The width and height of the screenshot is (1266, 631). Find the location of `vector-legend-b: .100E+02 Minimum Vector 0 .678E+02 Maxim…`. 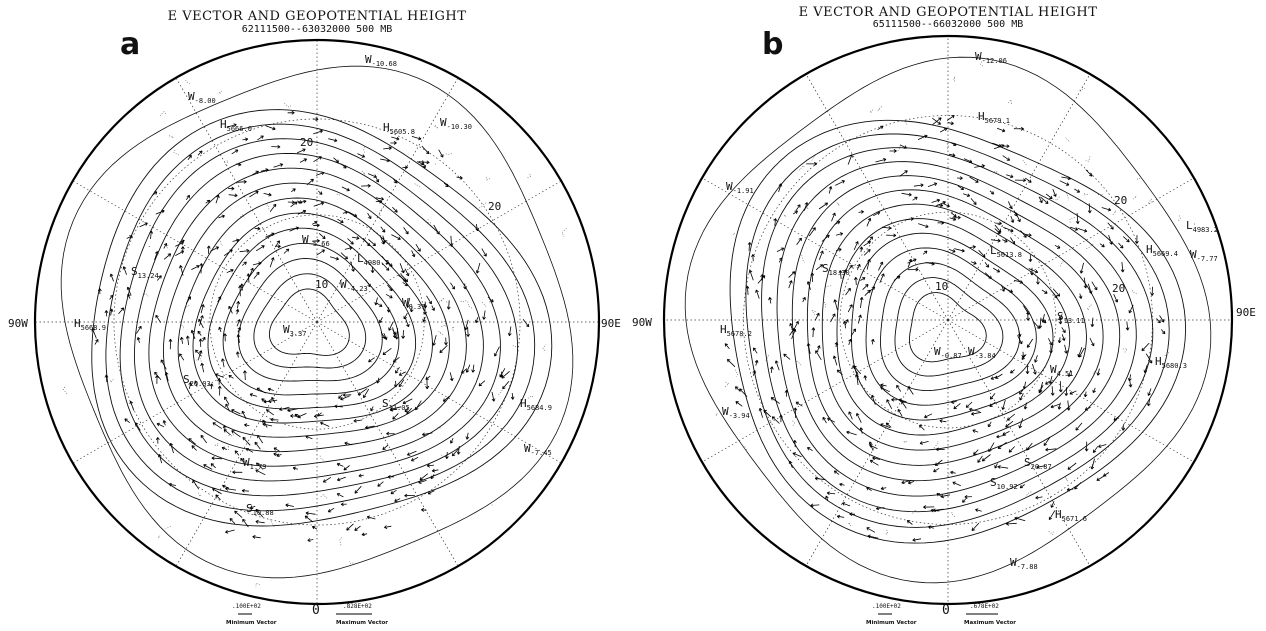

vector-legend-b: .100E+02 Minimum Vector 0 .678E+02 Maxim… is located at coordinates (941, 614).